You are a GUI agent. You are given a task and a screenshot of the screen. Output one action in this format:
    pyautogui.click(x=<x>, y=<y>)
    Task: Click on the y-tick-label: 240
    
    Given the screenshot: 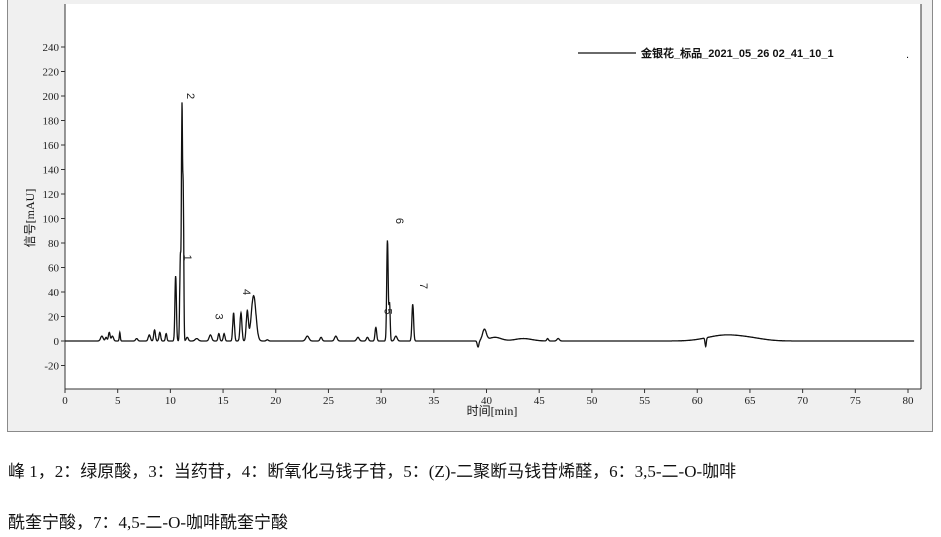 What is the action you would take?
    pyautogui.click(x=51, y=48)
    